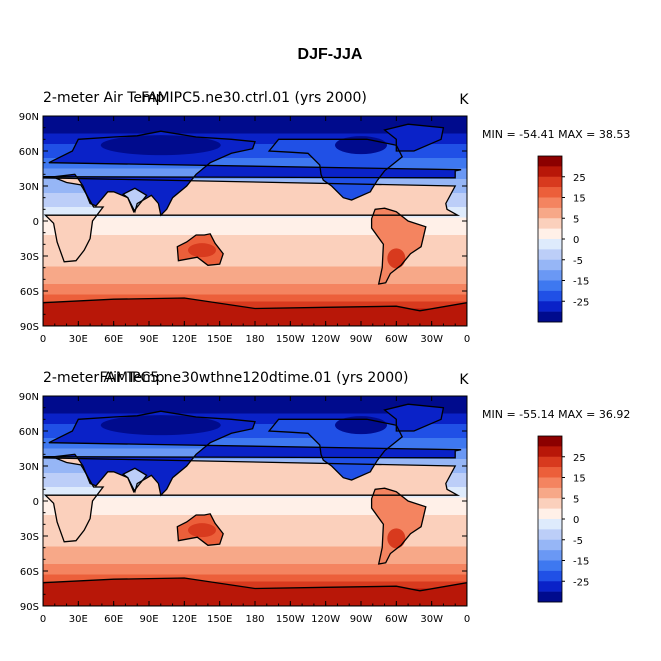 This screenshot has height=661, width=661. I want to click on coastline-india, so click(134, 200).